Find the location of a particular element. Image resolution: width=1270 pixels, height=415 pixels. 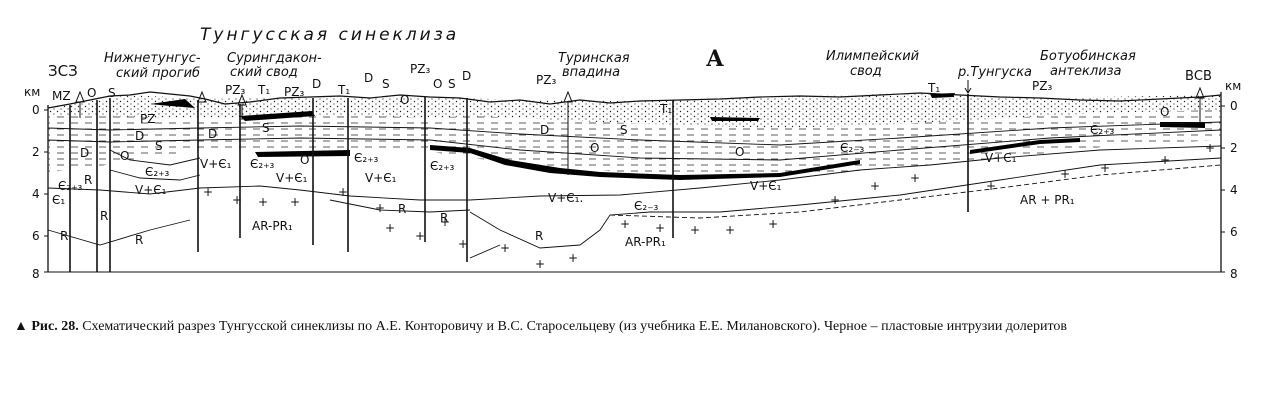

label-nizhnetunguska-1: Нижнетунгус- is located at coordinates (152, 58).